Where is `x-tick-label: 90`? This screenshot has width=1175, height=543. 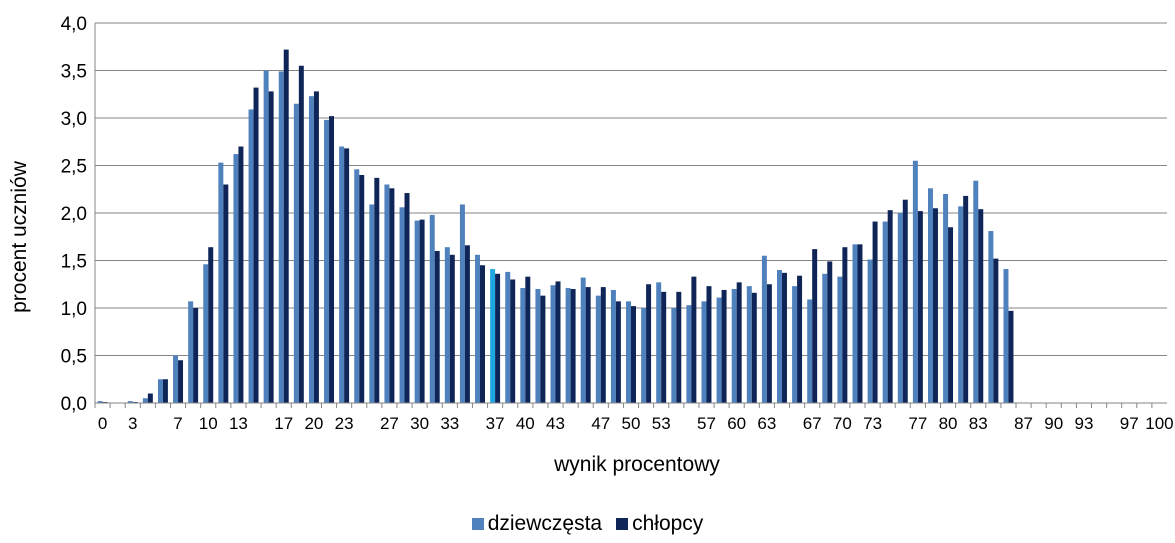 x-tick-label: 90 is located at coordinates (1053, 423).